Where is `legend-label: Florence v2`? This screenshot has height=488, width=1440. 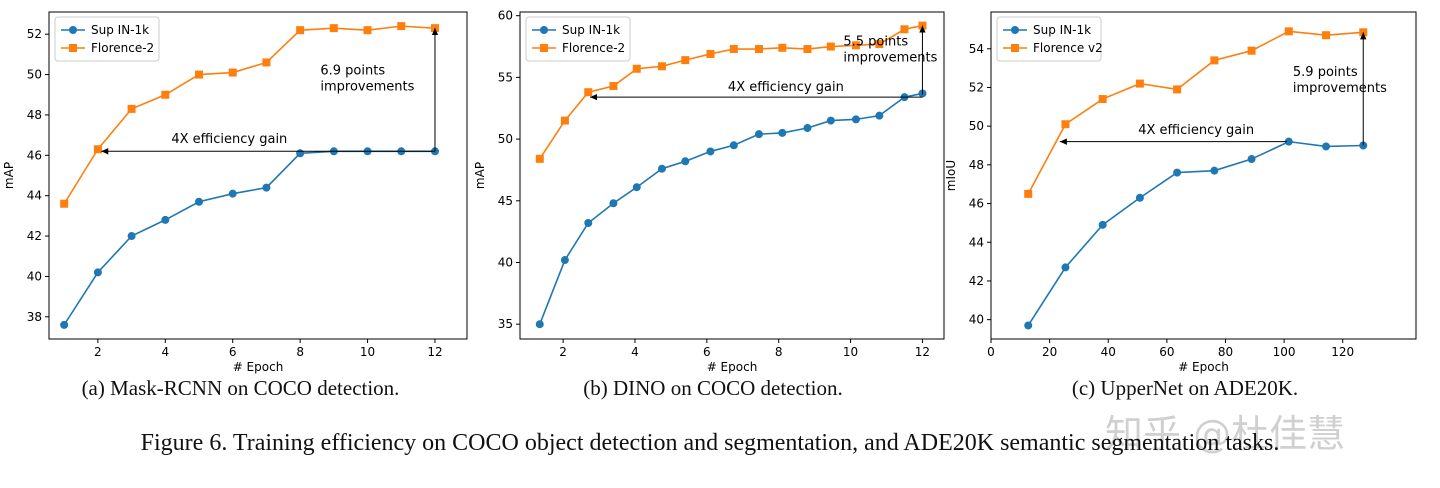 legend-label: Florence v2 is located at coordinates (1068, 48).